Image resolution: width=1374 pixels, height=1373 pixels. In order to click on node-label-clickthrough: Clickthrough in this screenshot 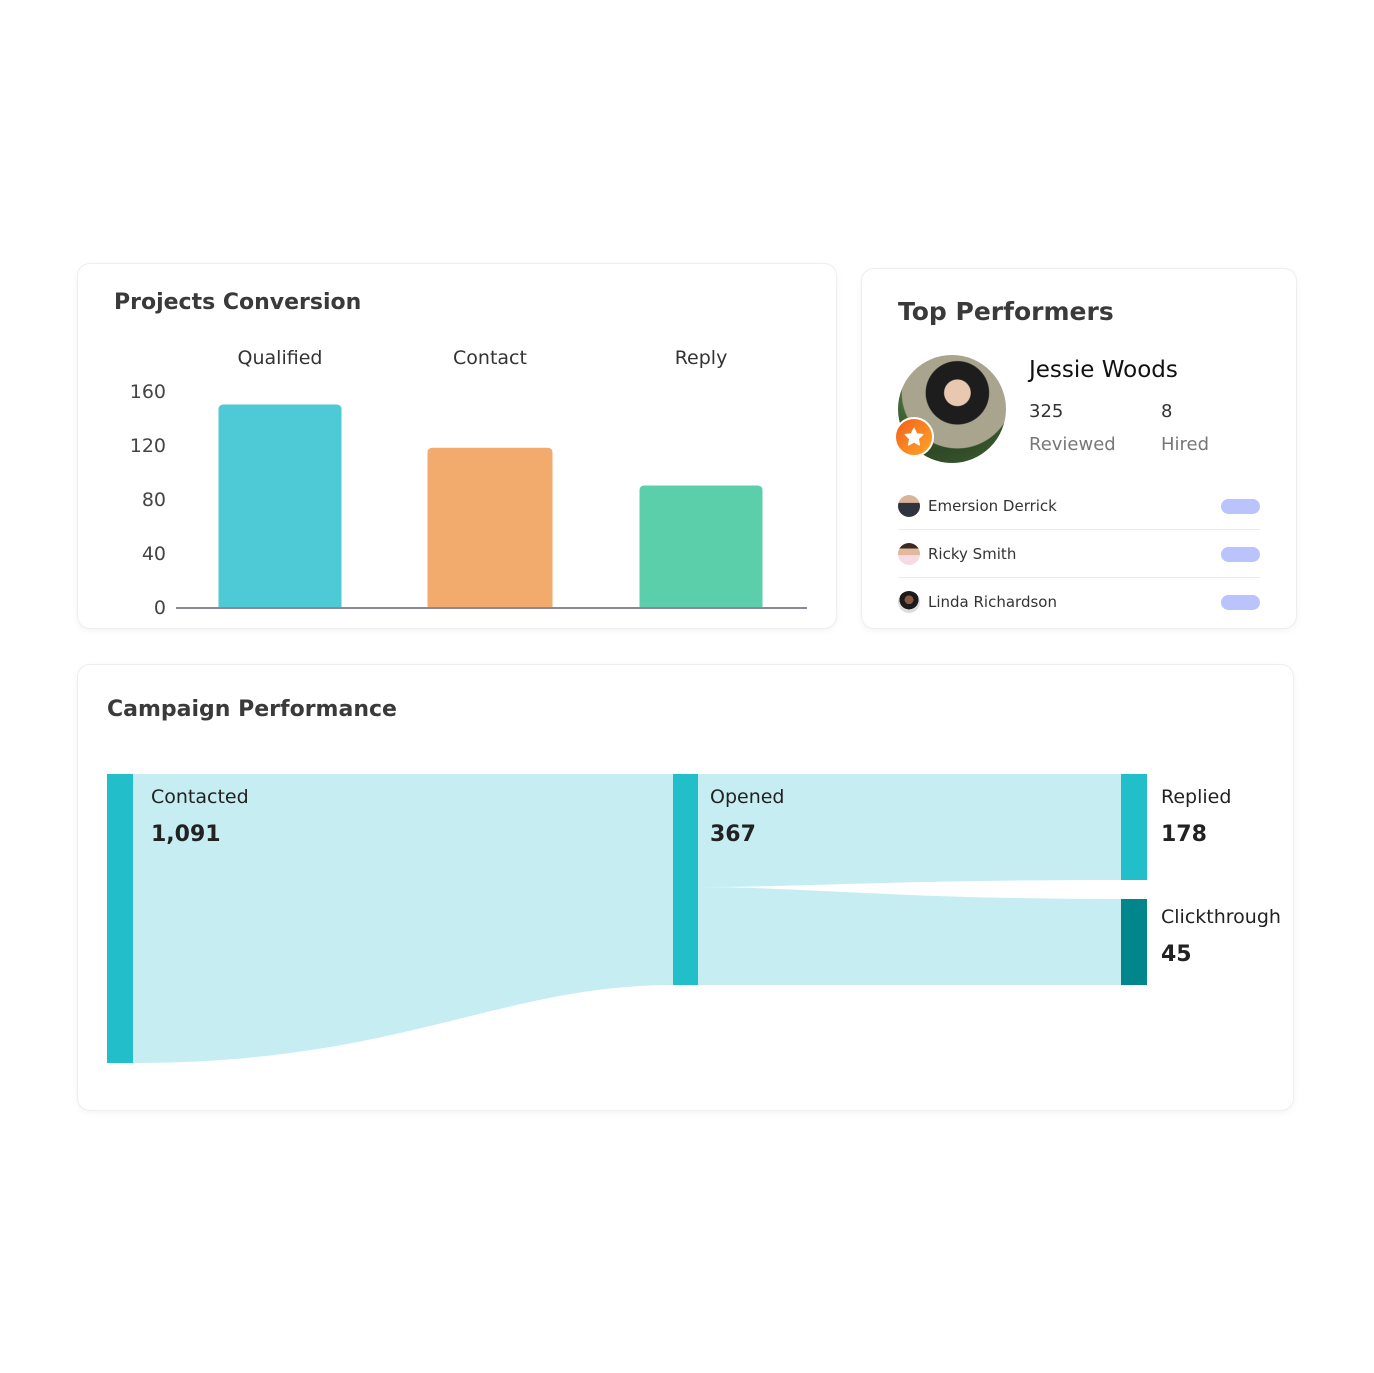, I will do `click(1221, 917)`.